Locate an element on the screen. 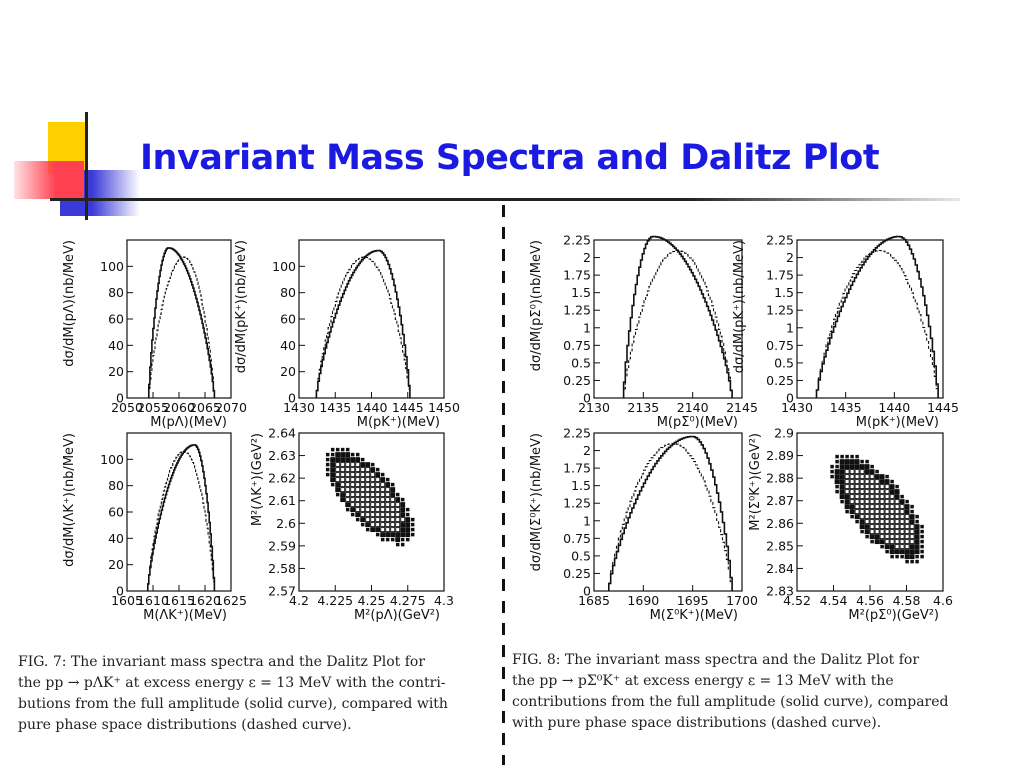  slide-title: Invariant Mass Spectra and Dalitz Plot is located at coordinates (510, 158).